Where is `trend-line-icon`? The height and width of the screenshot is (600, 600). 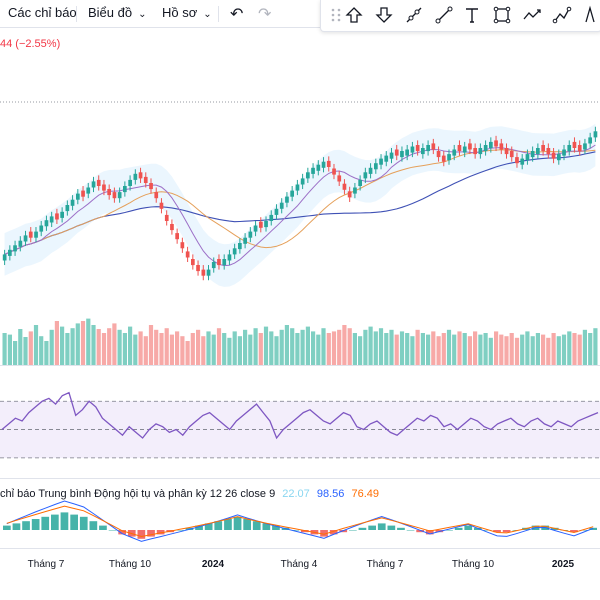 trend-line-icon is located at coordinates (414, 15).